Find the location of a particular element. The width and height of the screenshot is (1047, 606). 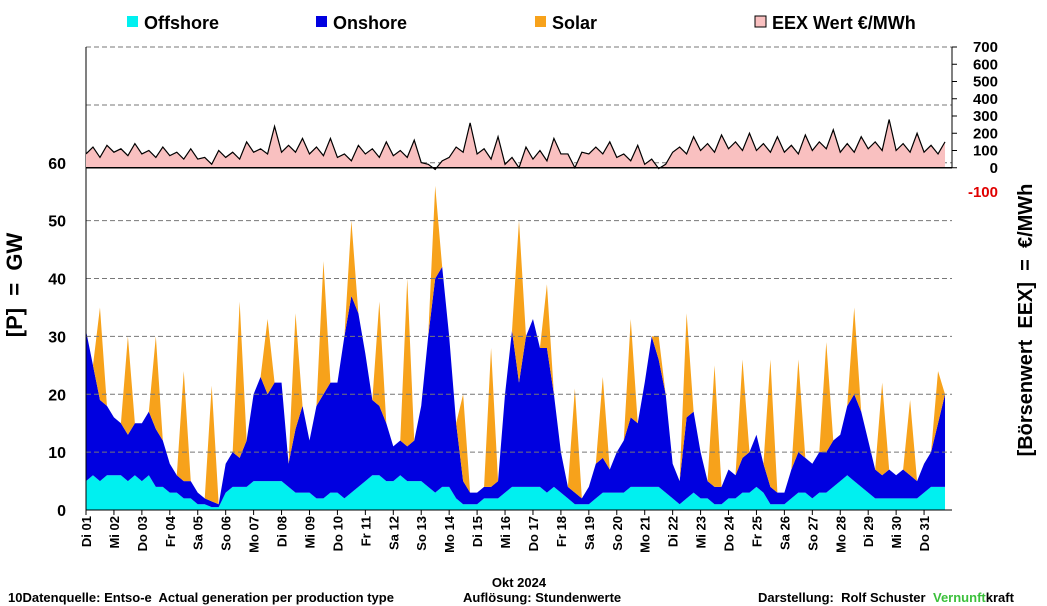

brand-b: kraft is located at coordinates (1000, 597).